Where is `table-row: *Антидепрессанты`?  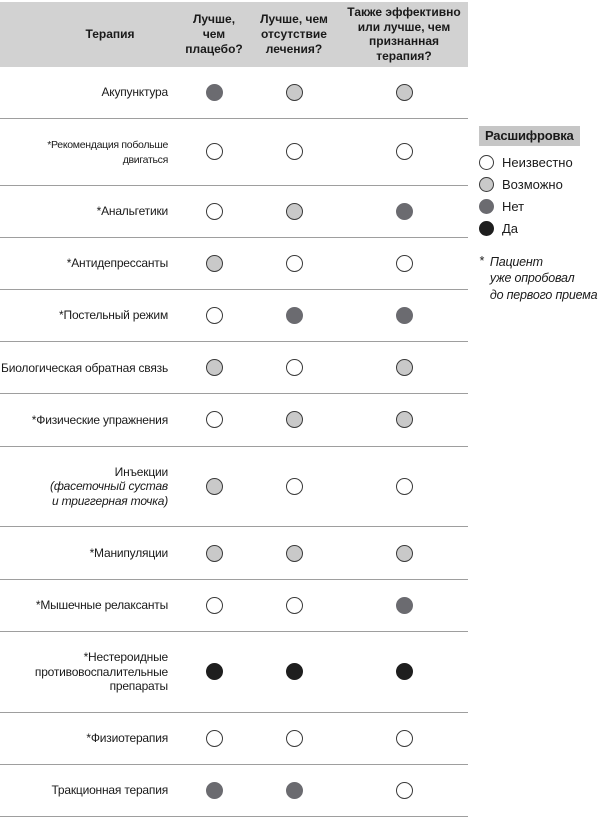 table-row: *Антидепрессанты is located at coordinates (234, 264).